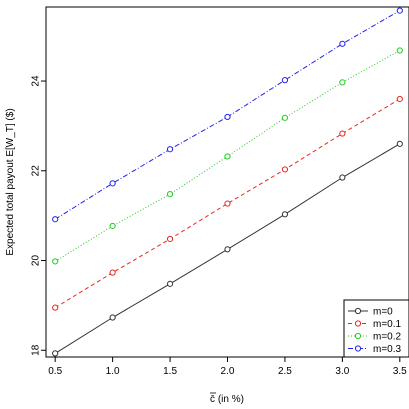 Image resolution: width=409 pixels, height=409 pixels. I want to click on x-axis-title: c̄ (in %), so click(227, 399).